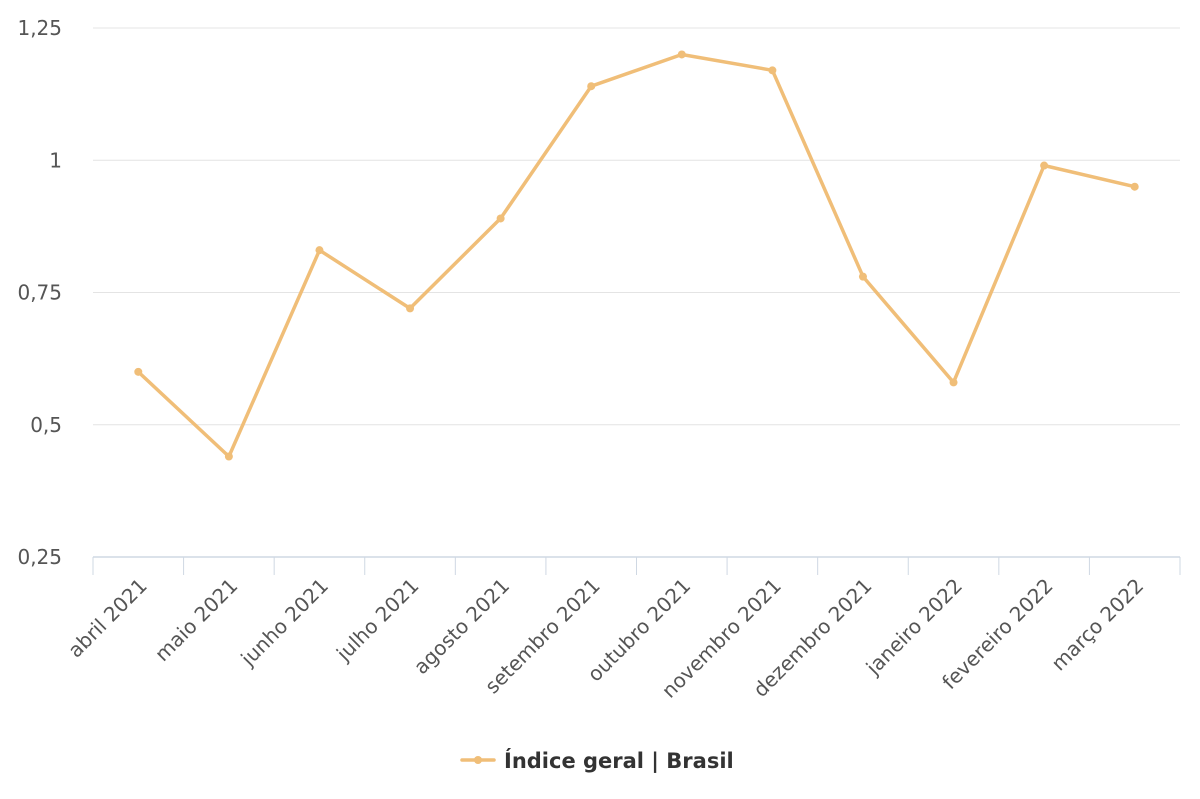 Image resolution: width=1200 pixels, height=799 pixels. I want to click on y-tick-label: 1,25, so click(39, 28).